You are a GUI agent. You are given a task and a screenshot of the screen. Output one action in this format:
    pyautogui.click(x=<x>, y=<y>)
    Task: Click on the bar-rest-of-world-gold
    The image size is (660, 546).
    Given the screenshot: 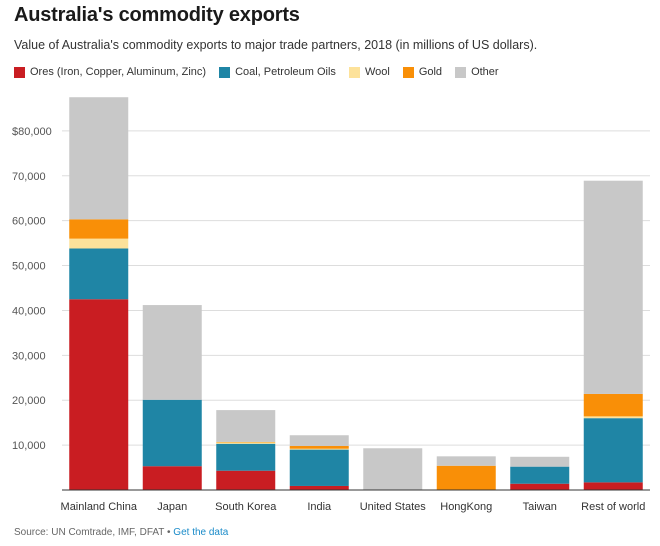 What is the action you would take?
    pyautogui.click(x=613, y=405)
    